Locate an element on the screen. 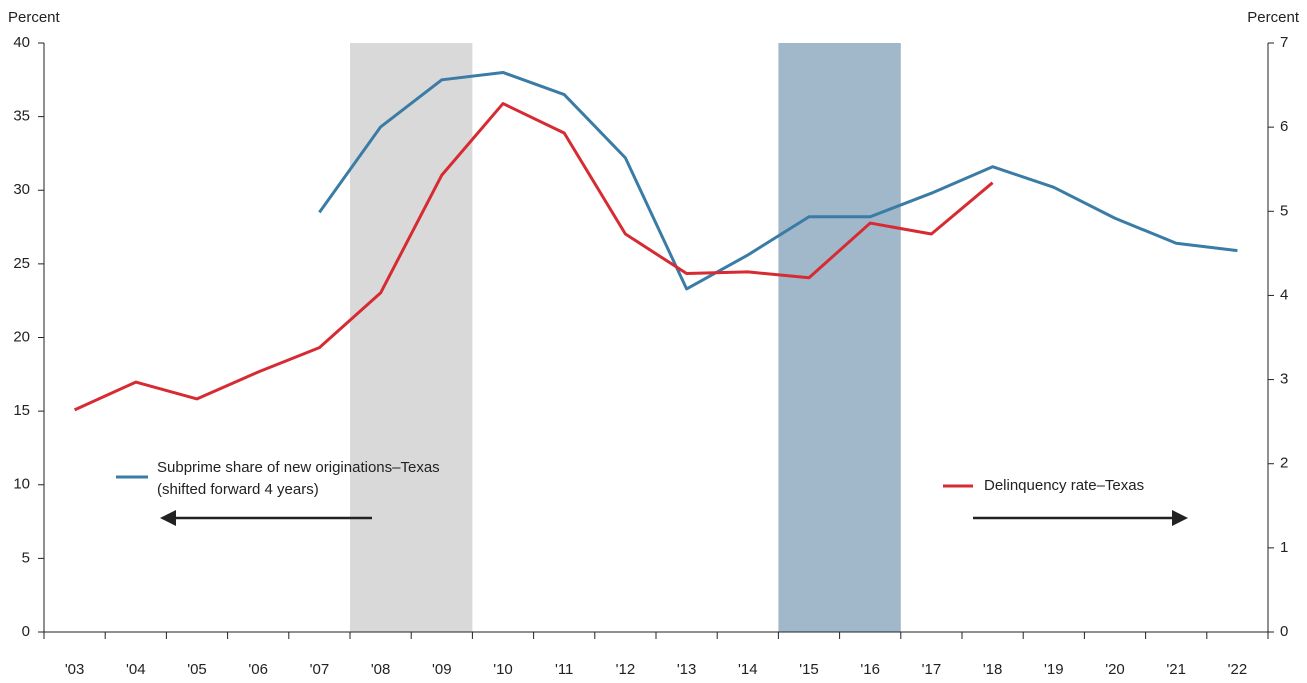 The height and width of the screenshot is (683, 1307). x-tick-label: '11 is located at coordinates (564, 669).